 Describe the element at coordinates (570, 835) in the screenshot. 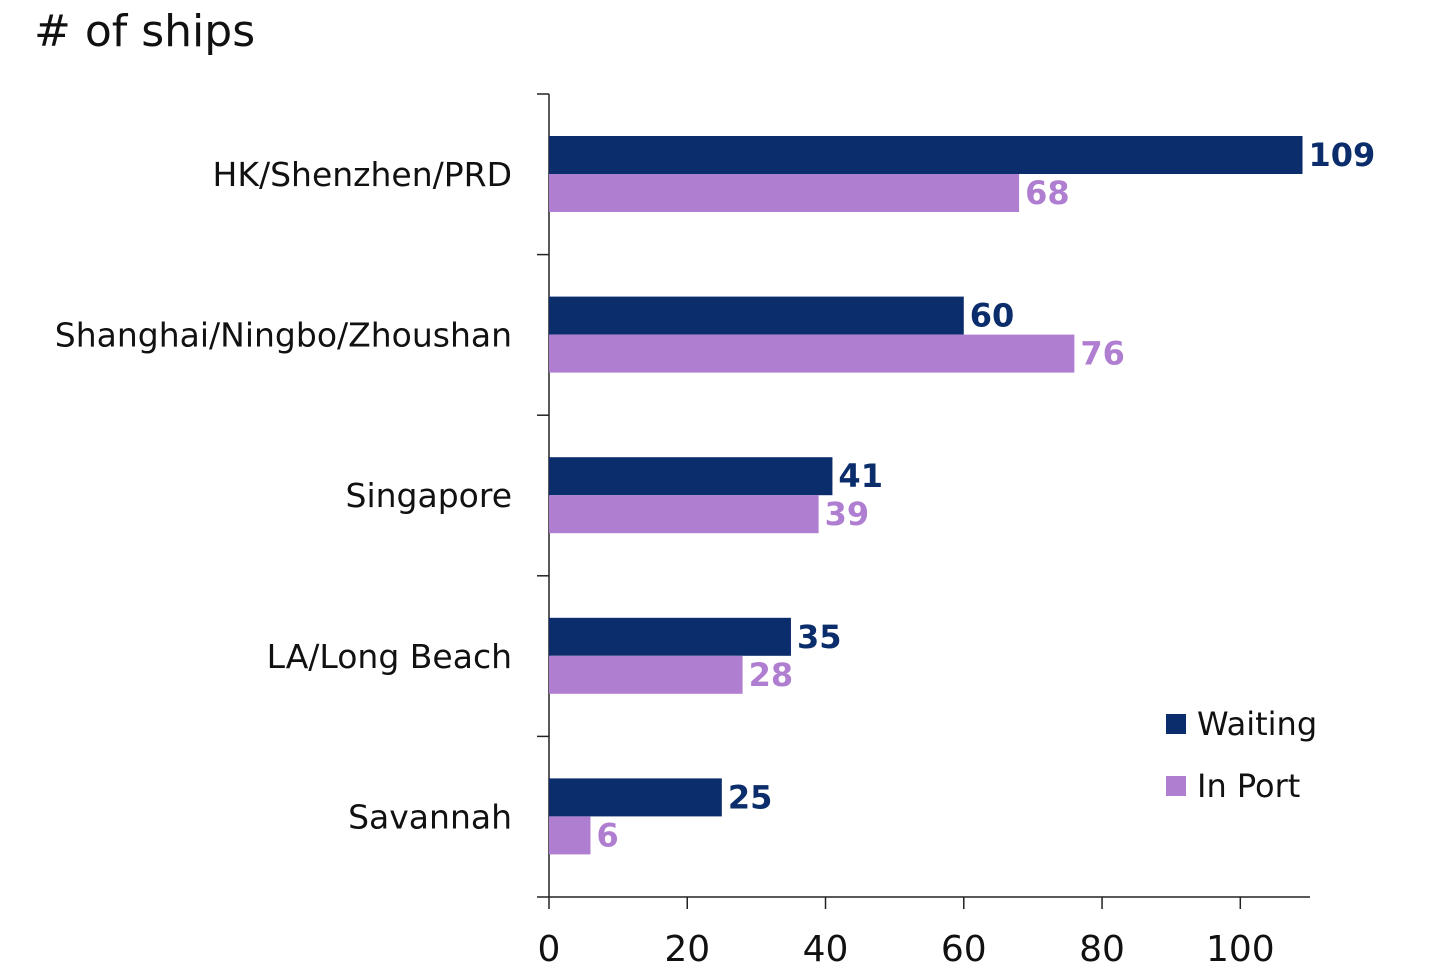

I see `bar-in-port-savannah` at that location.